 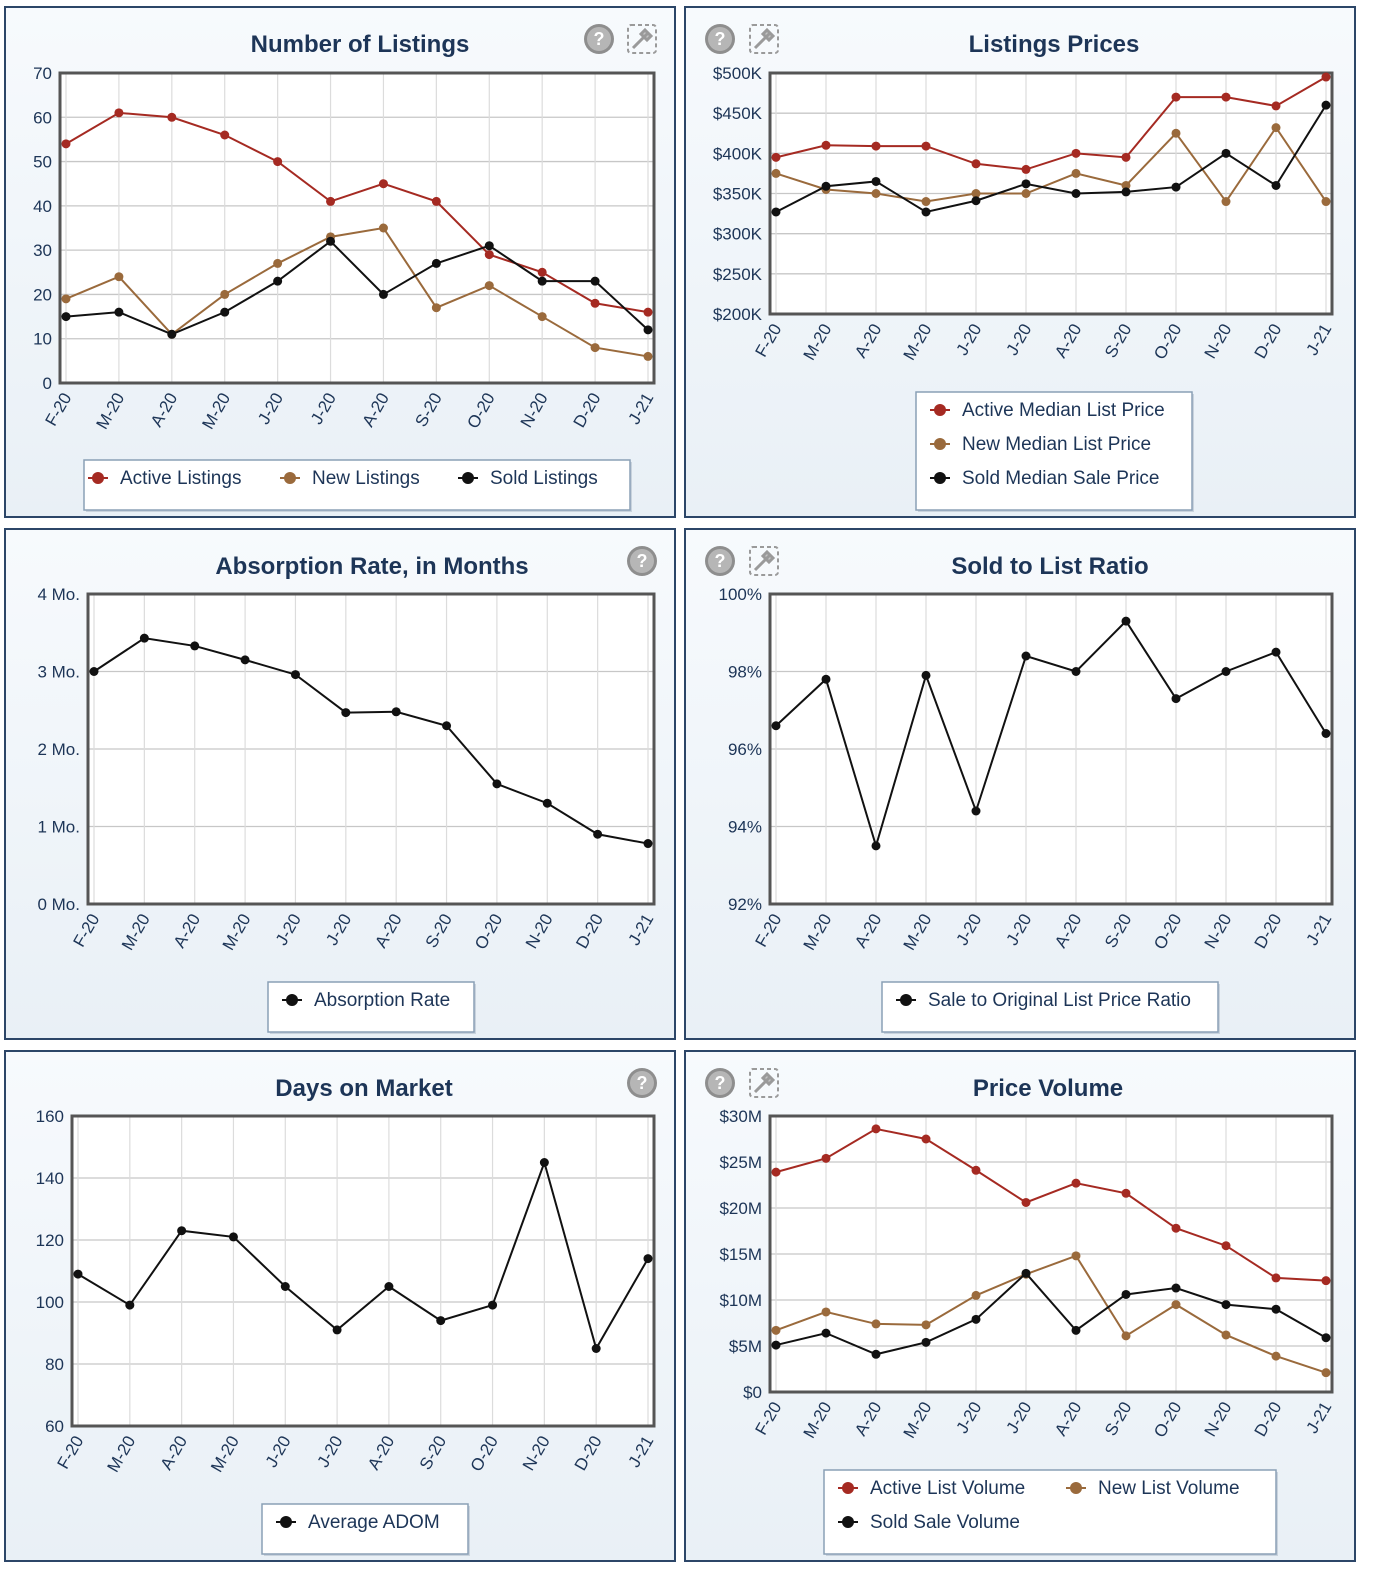 I want to click on legend-item: Active Listings, so click(x=164, y=478).